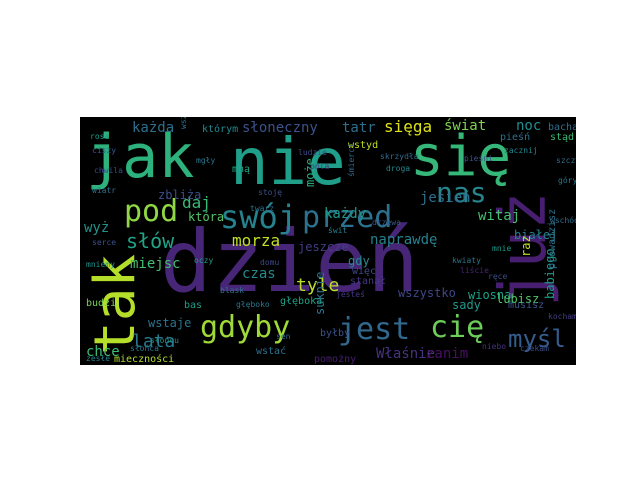 The image size is (640, 480). What do you see at coordinates (447, 354) in the screenshot?
I see `cloud-word: zanim` at bounding box center [447, 354].